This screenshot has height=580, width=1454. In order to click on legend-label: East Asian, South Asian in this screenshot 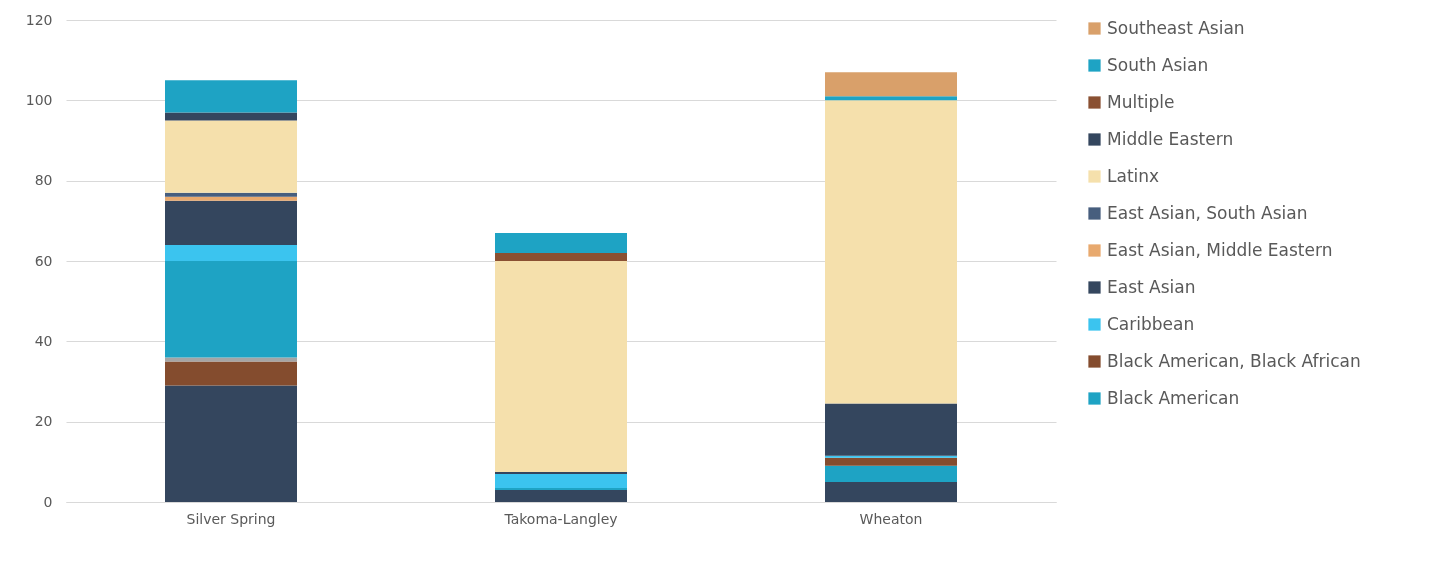, I will do `click(1207, 212)`.